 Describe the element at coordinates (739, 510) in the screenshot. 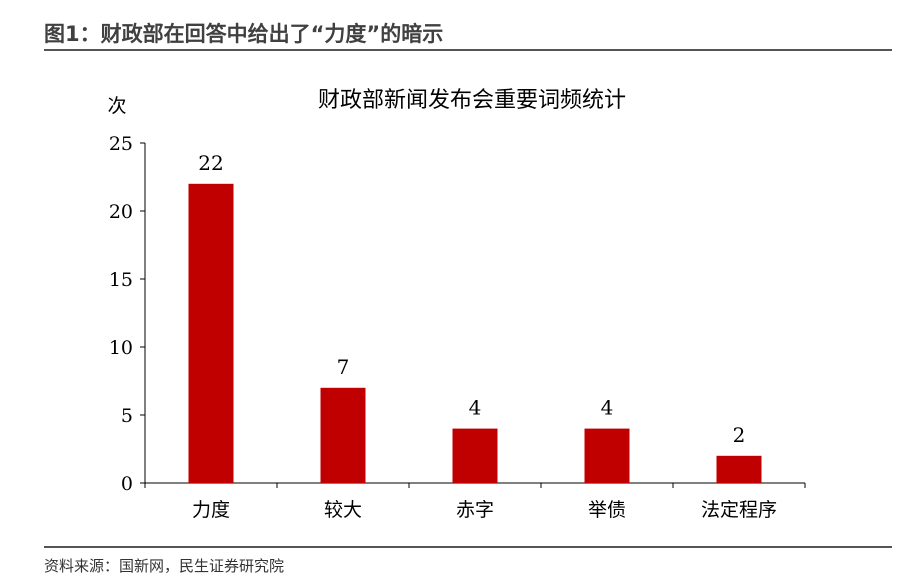

I see `x-tick-label: 法定程序` at that location.